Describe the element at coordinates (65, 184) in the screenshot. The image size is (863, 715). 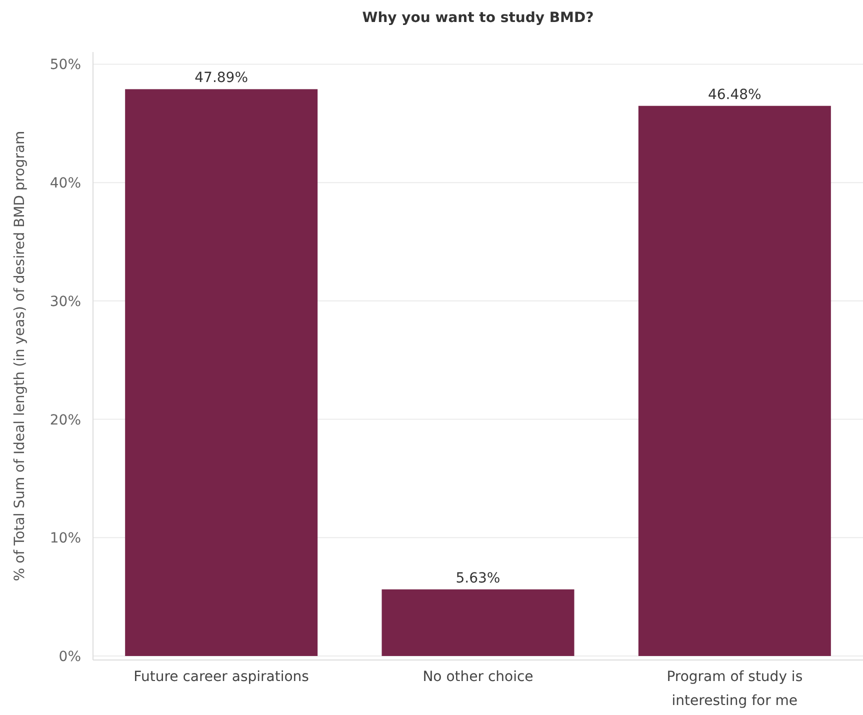
I see `y-tick-label: 40%` at that location.